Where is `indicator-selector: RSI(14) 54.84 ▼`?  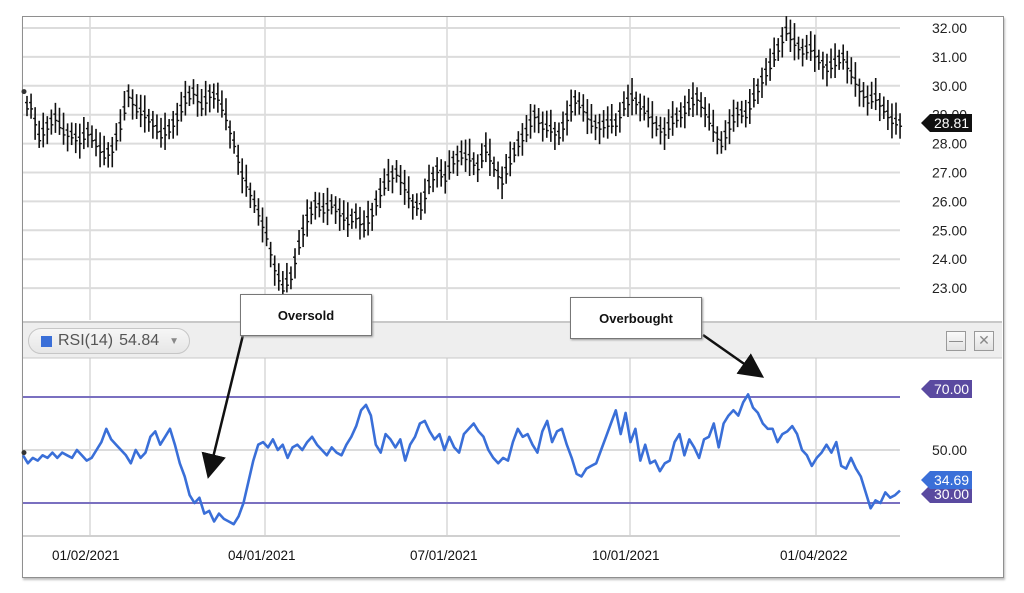
indicator-selector: RSI(14) 54.84 ▼ is located at coordinates (109, 341).